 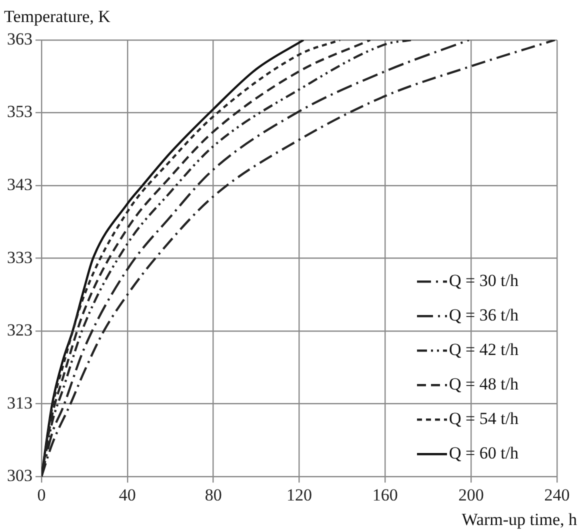 What do you see at coordinates (484, 315) in the screenshot?
I see `legend-label: Q = 36 t/h` at bounding box center [484, 315].